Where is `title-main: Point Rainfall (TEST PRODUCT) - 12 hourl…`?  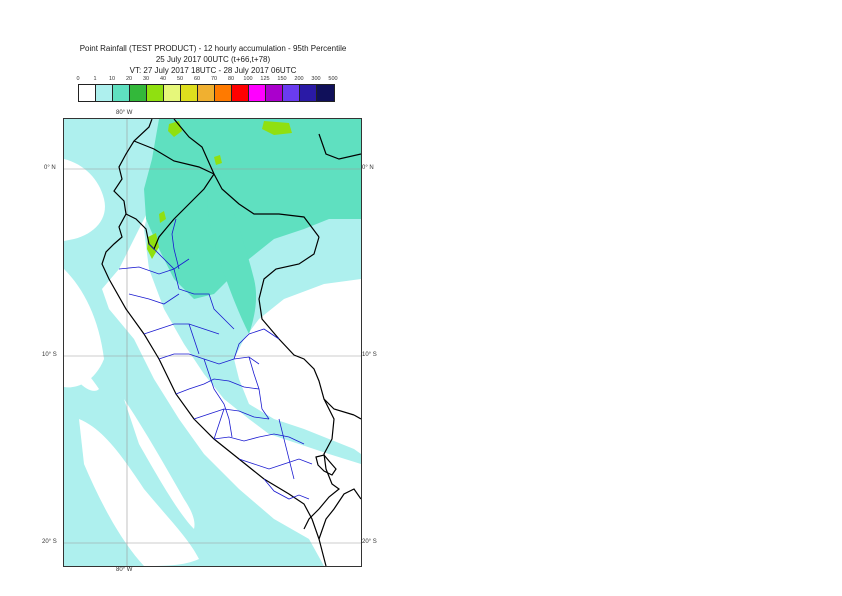
title-main: Point Rainfall (TEST PRODUCT) - 12 hourl… is located at coordinates (213, 48).